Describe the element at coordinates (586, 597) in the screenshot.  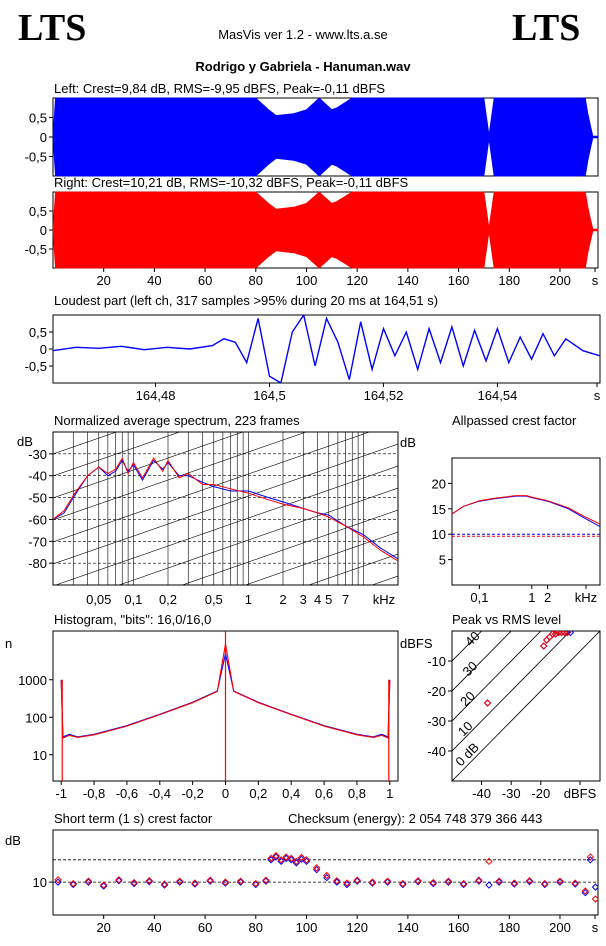
I see `allpass-x-tick-label: kHz` at that location.